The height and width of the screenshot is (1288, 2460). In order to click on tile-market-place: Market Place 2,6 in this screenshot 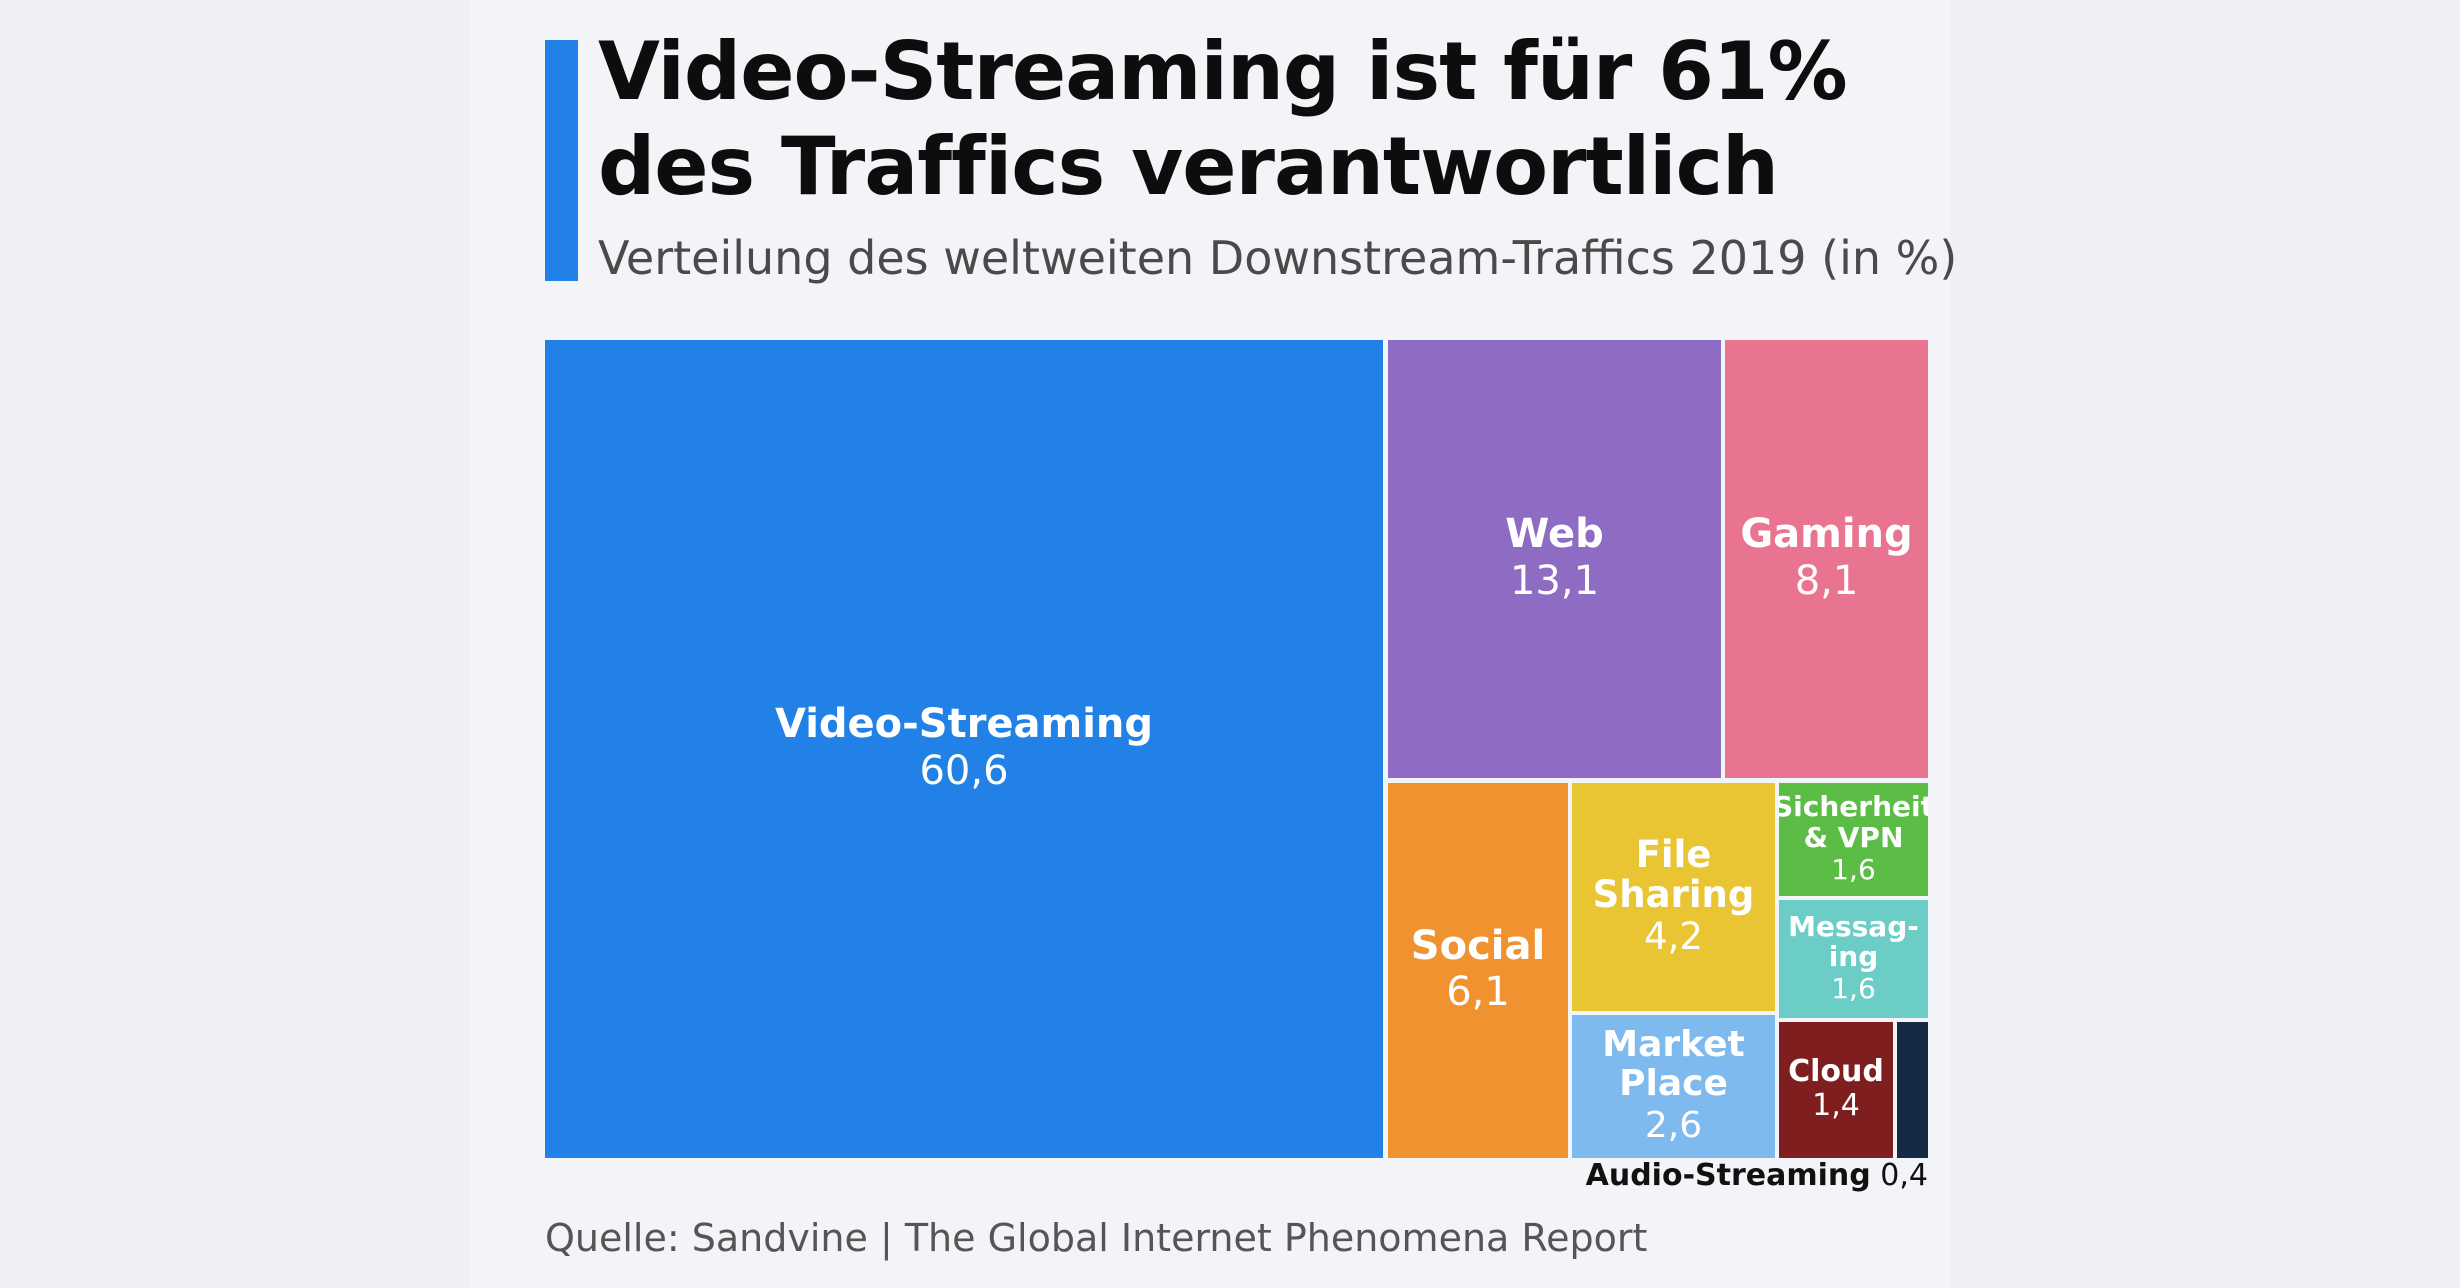, I will do `click(1673, 1086)`.